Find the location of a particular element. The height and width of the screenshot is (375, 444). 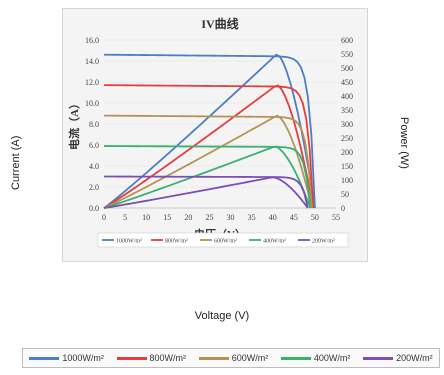

y2-tick-label: 100 is located at coordinates (347, 180).